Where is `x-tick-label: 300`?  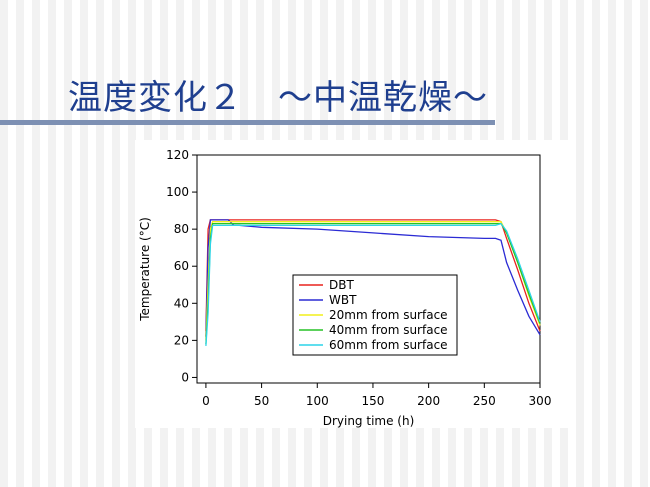 x-tick-label: 300 is located at coordinates (540, 401).